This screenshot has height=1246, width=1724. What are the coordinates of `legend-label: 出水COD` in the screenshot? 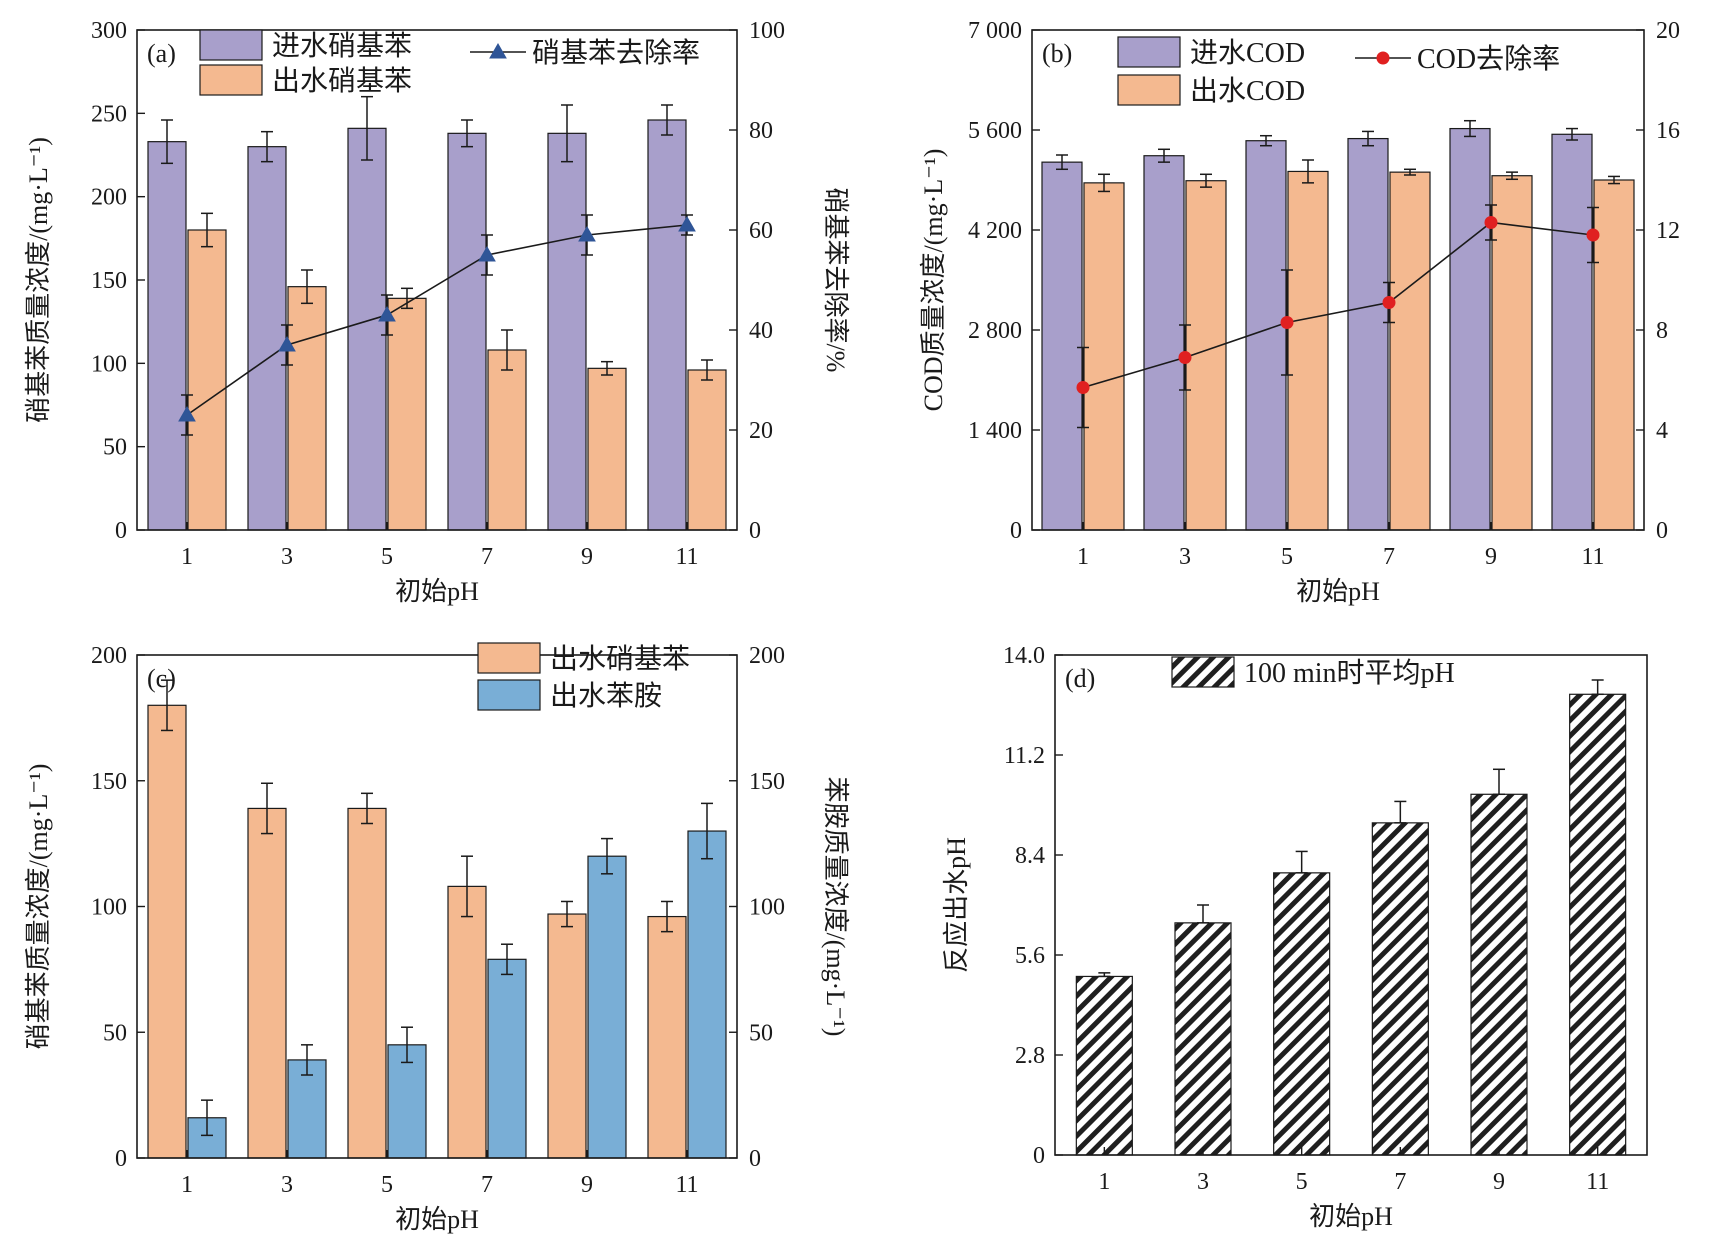 It's located at (1247, 91).